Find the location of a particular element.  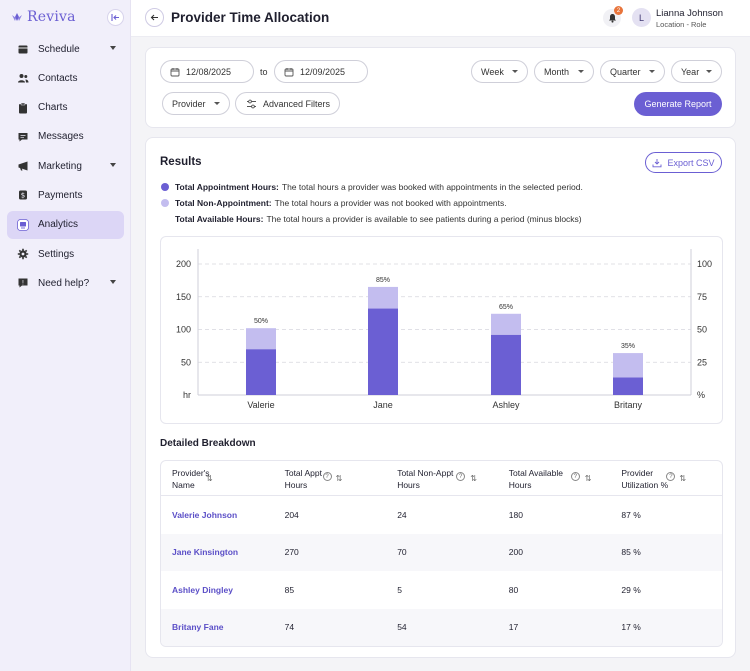

sidebar-item-payments: $ Payments is located at coordinates (65, 195).